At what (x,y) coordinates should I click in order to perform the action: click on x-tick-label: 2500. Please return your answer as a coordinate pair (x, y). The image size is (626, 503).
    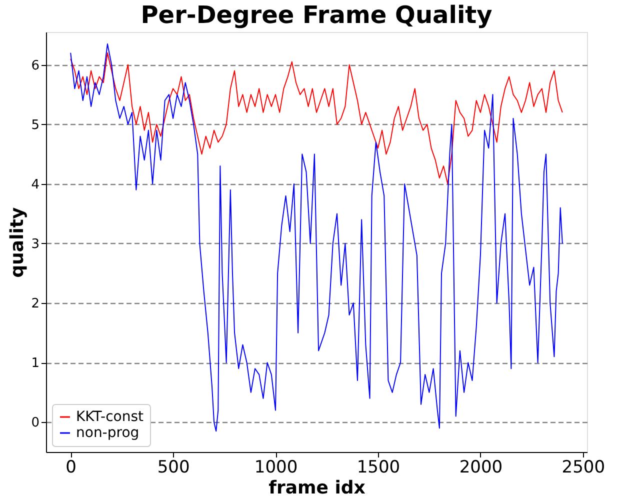
    Looking at the image, I should click on (584, 468).